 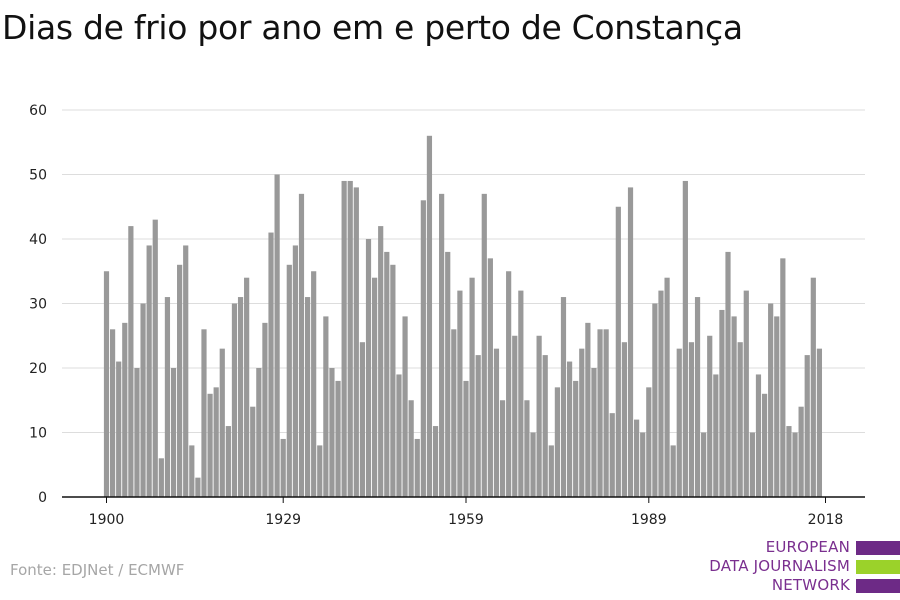 I want to click on bar-1918, so click(x=216, y=442).